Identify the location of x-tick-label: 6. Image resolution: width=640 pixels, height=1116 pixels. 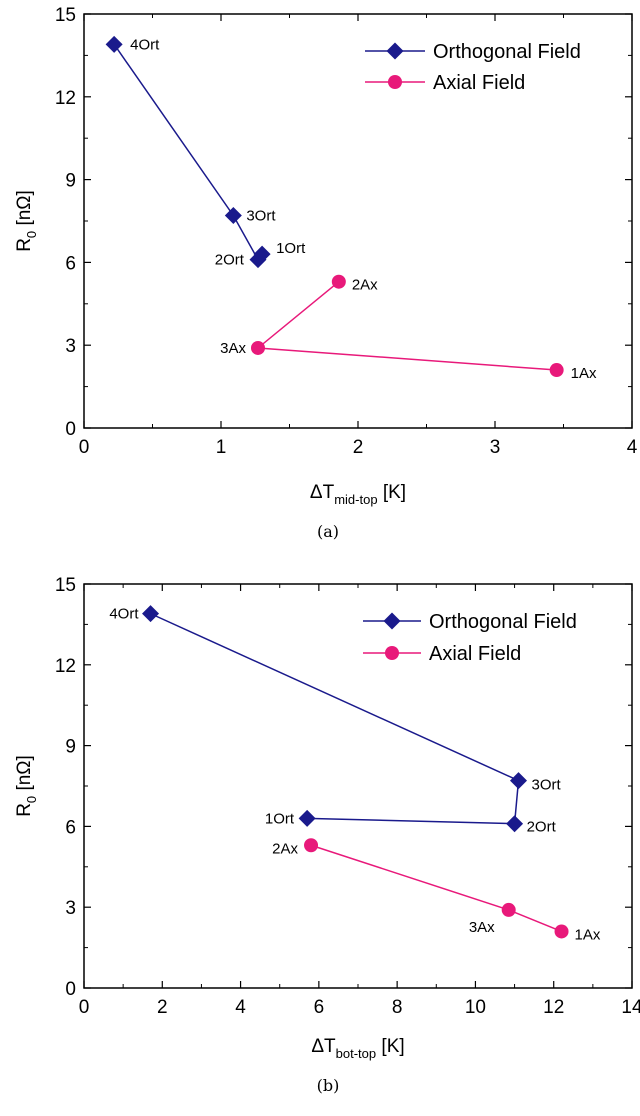
(319, 1007).